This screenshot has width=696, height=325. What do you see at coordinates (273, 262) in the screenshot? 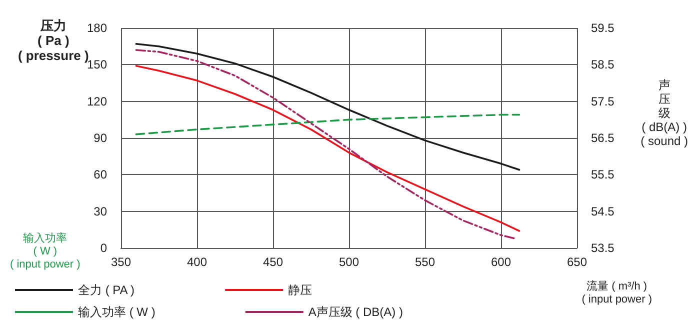
I see `x-tick-label: 450` at bounding box center [273, 262].